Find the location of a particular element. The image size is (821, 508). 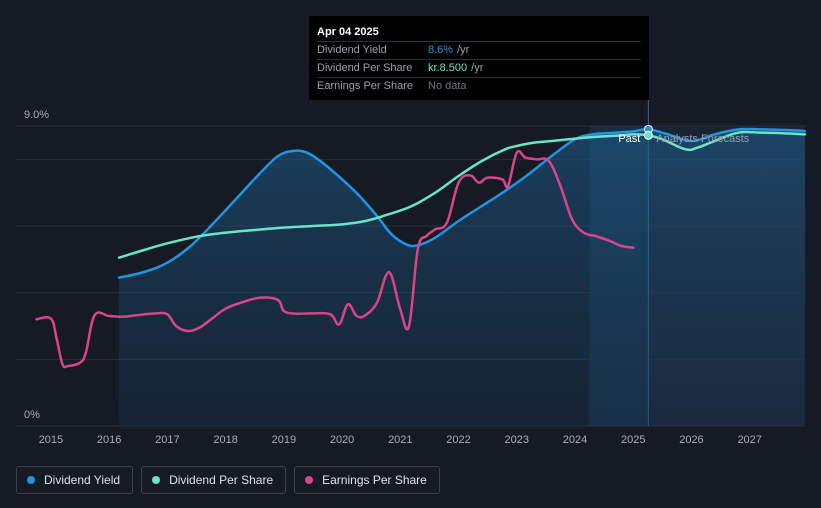

x-tick-label: 2025 is located at coordinates (633, 440).